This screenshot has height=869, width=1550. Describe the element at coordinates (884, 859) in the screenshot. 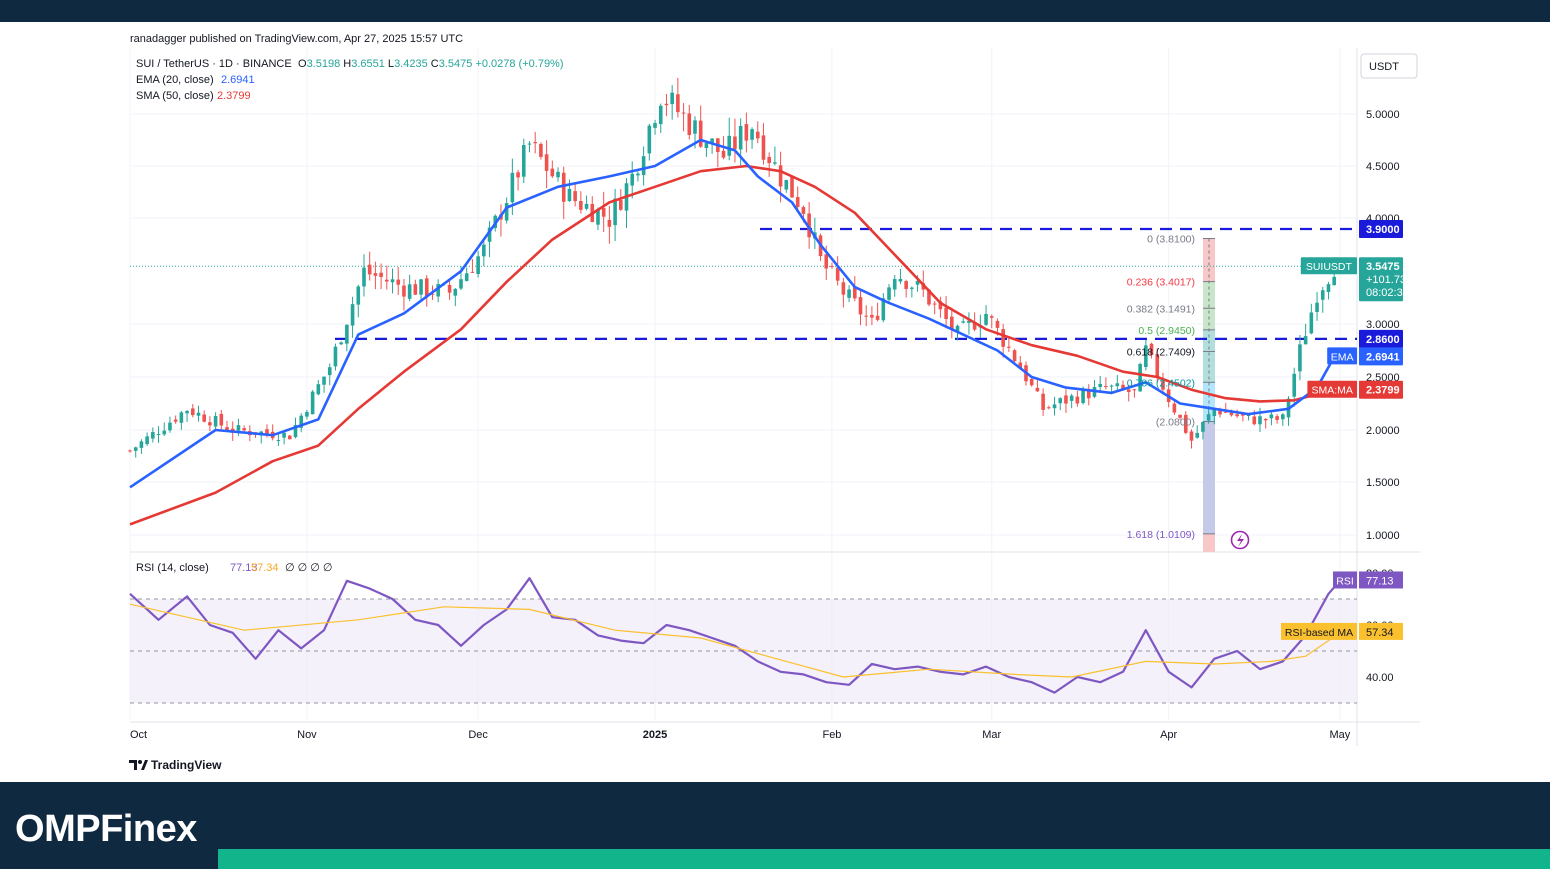

I see `brand-accent-strip` at that location.